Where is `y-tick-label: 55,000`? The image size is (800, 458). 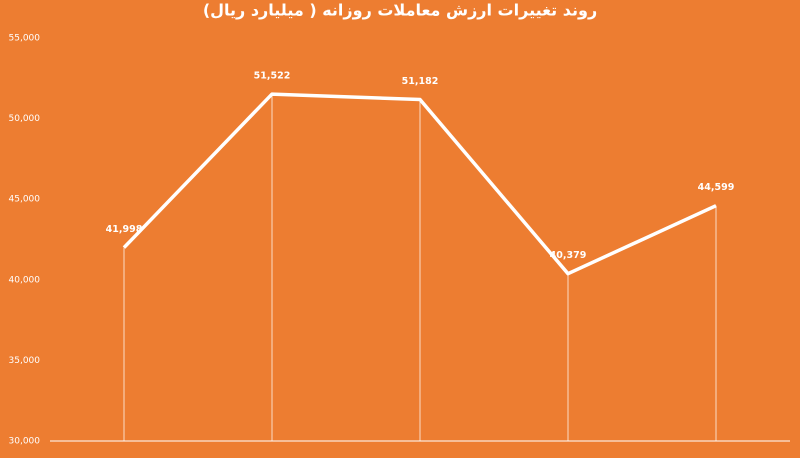
y-tick-label: 55,000 is located at coordinates (25, 39).